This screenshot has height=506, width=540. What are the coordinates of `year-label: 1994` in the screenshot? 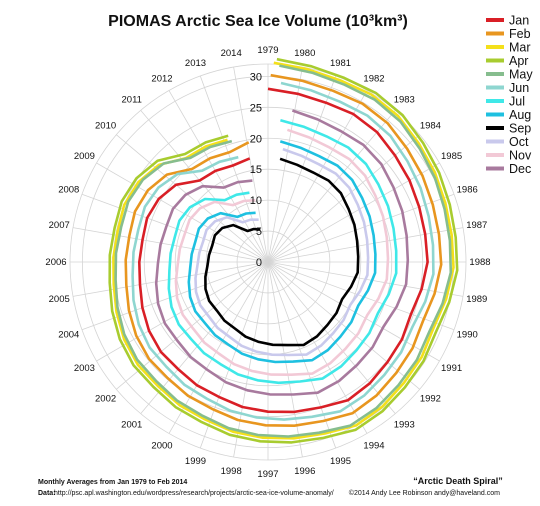 It's located at (373, 446).